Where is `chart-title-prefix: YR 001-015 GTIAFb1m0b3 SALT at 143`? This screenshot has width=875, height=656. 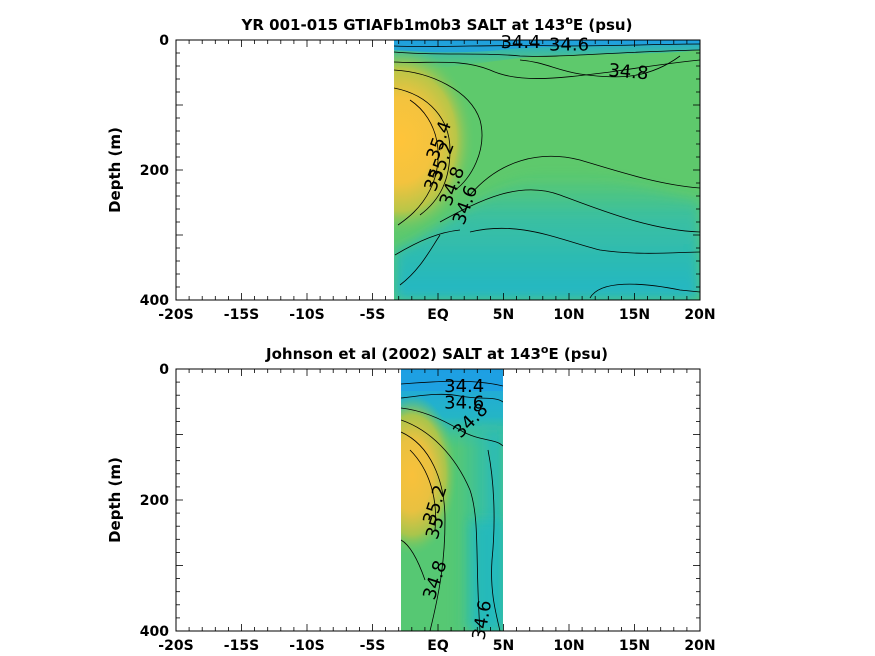 chart-title-prefix: YR 001-015 GTIAFb1m0b3 SALT at 143 is located at coordinates (403, 25).